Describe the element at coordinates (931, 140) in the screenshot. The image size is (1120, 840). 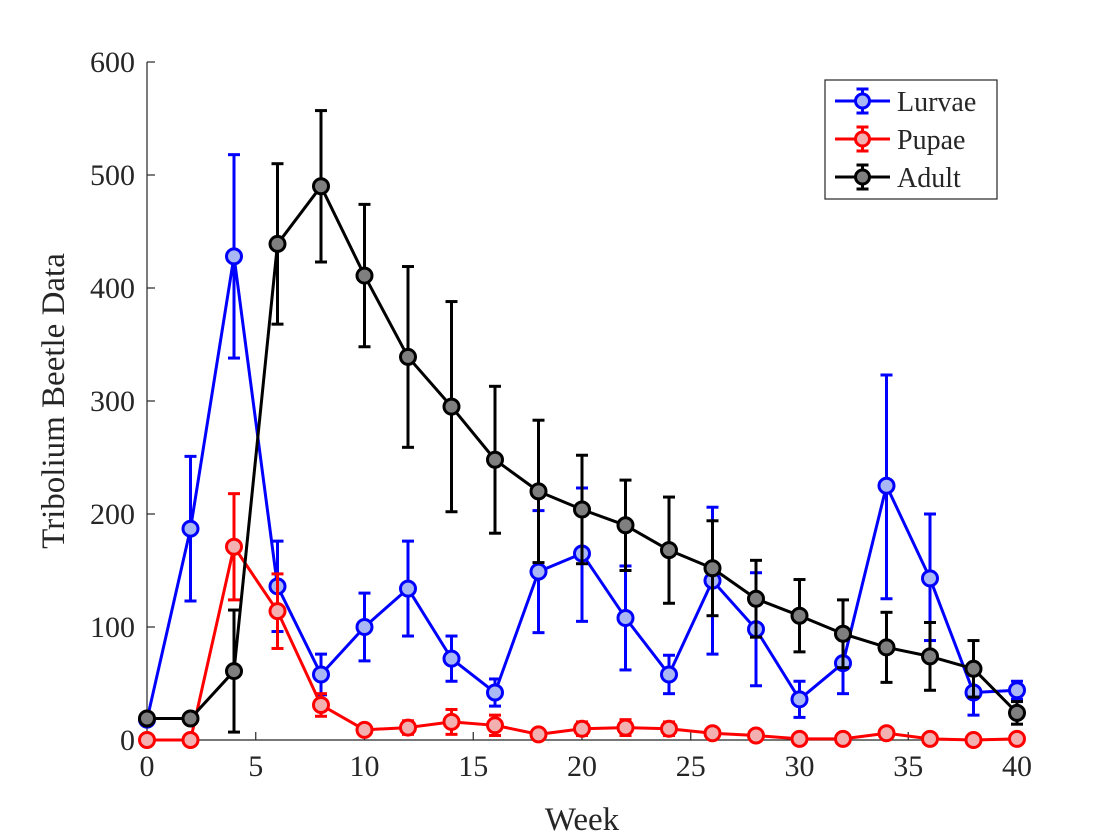
I see `legend-label: Pupae` at that location.